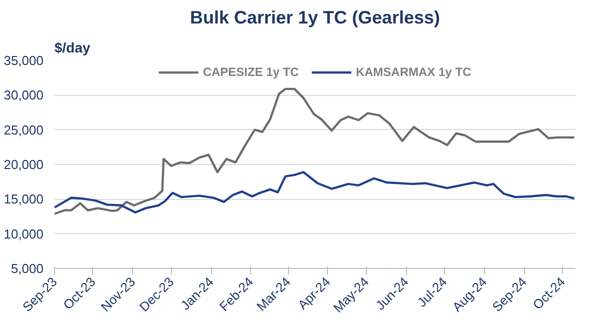 The height and width of the screenshot is (323, 600). I want to click on y-tick-label: 15,000, so click(24, 199).